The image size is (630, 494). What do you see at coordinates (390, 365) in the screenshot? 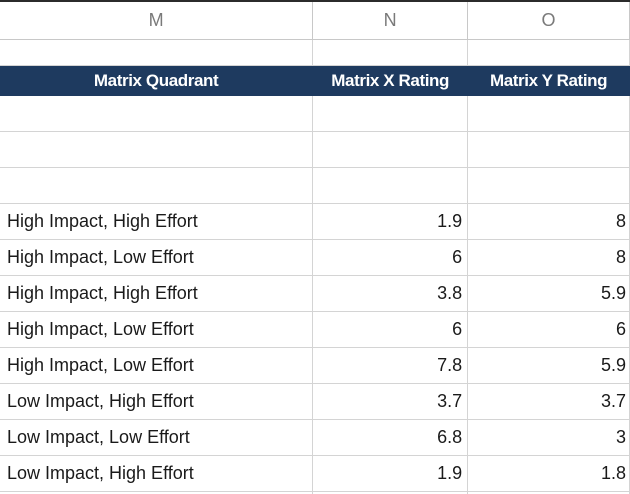
I see `x-rating-cell: 7.8` at bounding box center [390, 365].